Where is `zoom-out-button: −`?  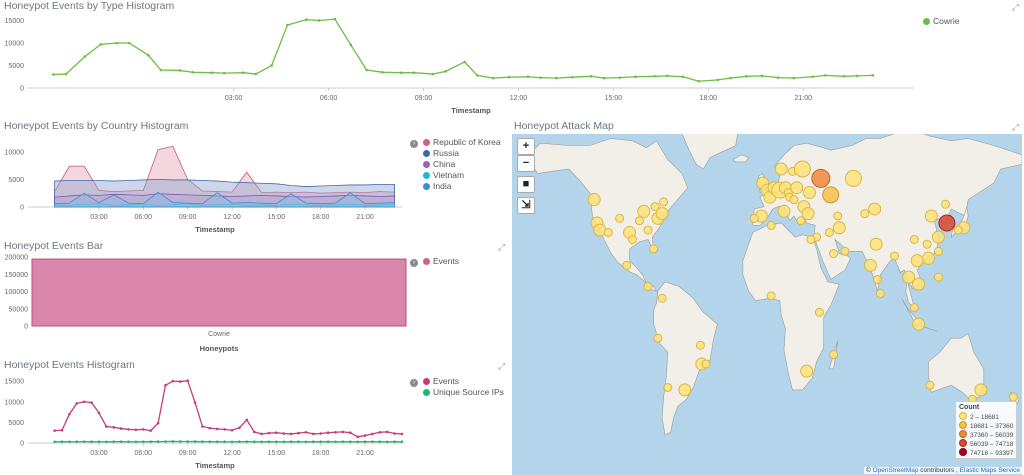 zoom-out-button: − is located at coordinates (526, 163).